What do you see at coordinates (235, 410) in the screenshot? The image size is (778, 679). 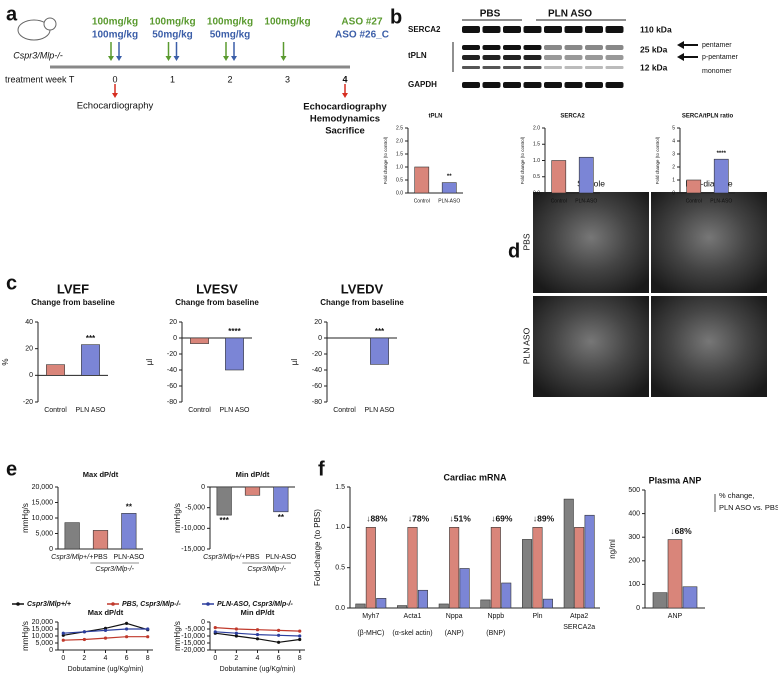 I see `x-tick-label: PLN ASO` at bounding box center [235, 410].